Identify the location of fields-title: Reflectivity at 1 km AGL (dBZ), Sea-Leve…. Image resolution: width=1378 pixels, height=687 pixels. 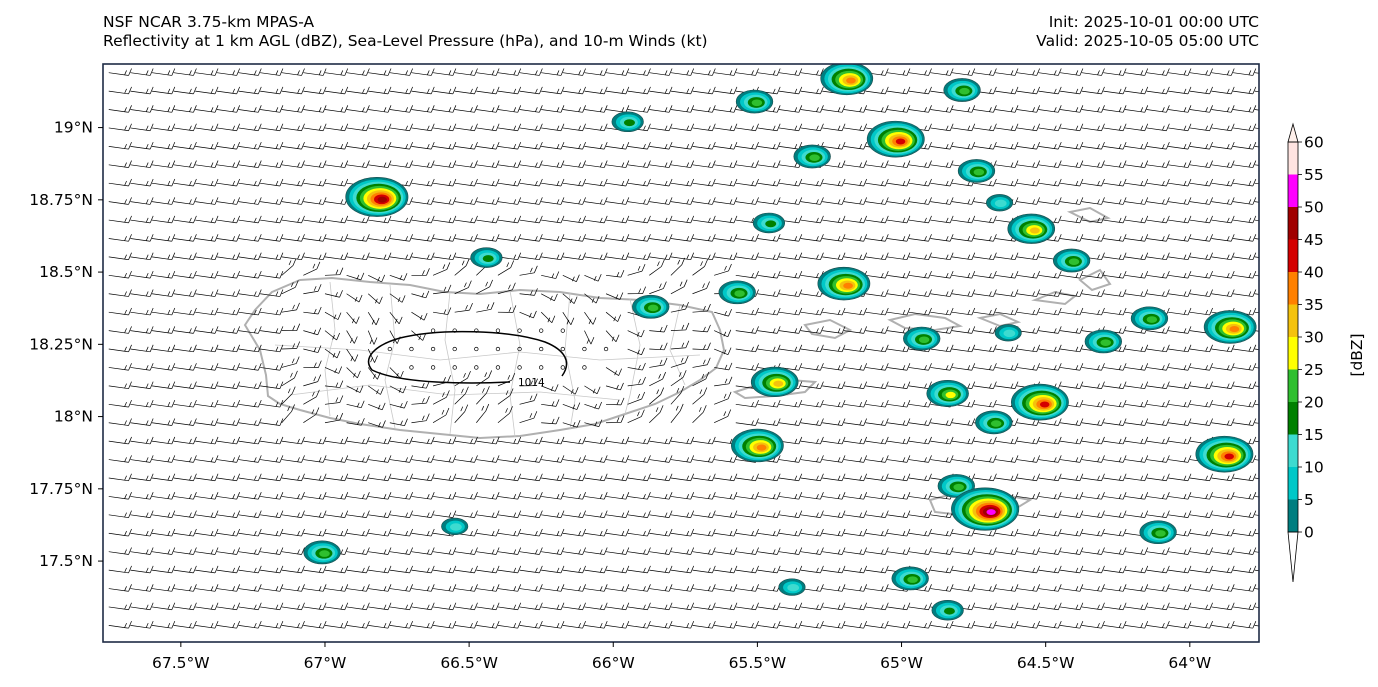
(405, 41).